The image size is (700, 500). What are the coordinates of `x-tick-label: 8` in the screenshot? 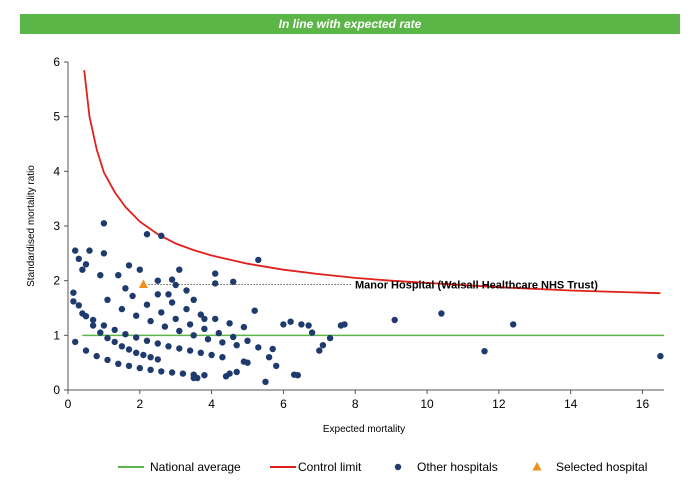 It's located at (355, 404).